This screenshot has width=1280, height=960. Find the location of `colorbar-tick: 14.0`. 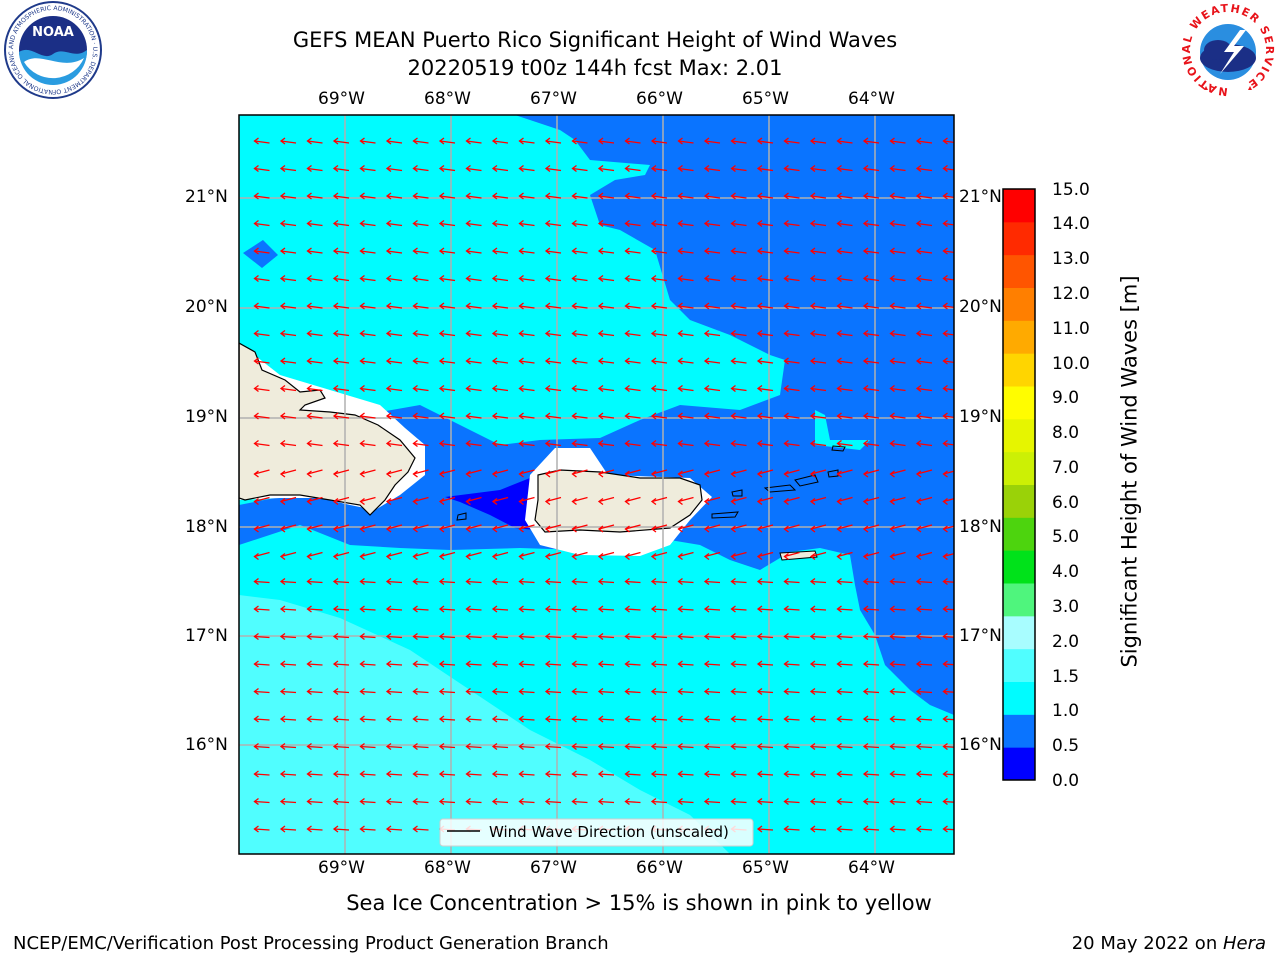

colorbar-tick: 14.0 is located at coordinates (1071, 224).